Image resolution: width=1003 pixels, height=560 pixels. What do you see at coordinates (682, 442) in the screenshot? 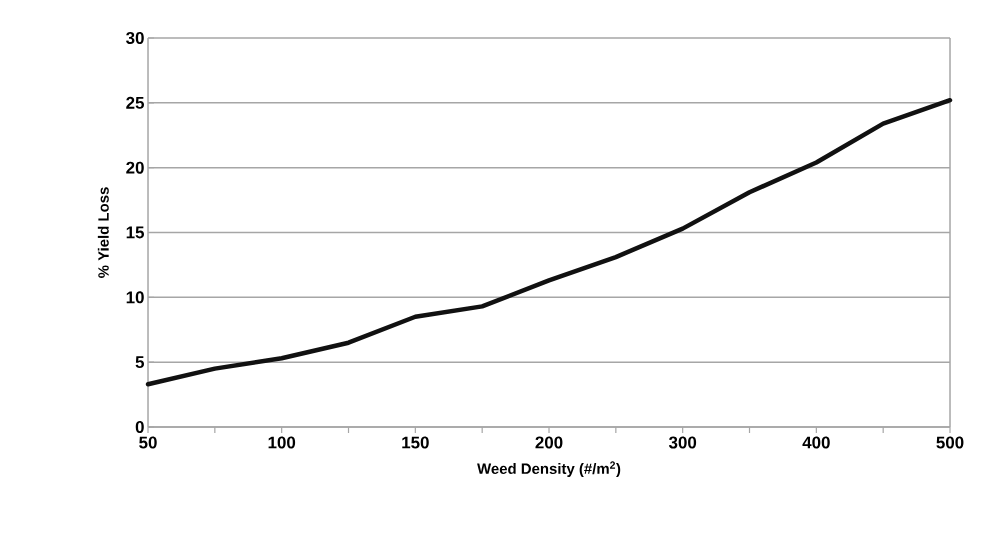
I see `x-tick-label: 300` at bounding box center [682, 442].